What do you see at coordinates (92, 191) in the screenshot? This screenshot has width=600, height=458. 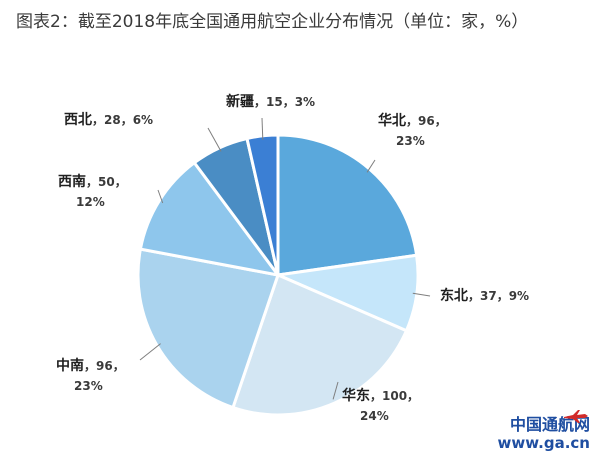 I see `slice-label-4: 西南，50， 12%` at bounding box center [92, 191].